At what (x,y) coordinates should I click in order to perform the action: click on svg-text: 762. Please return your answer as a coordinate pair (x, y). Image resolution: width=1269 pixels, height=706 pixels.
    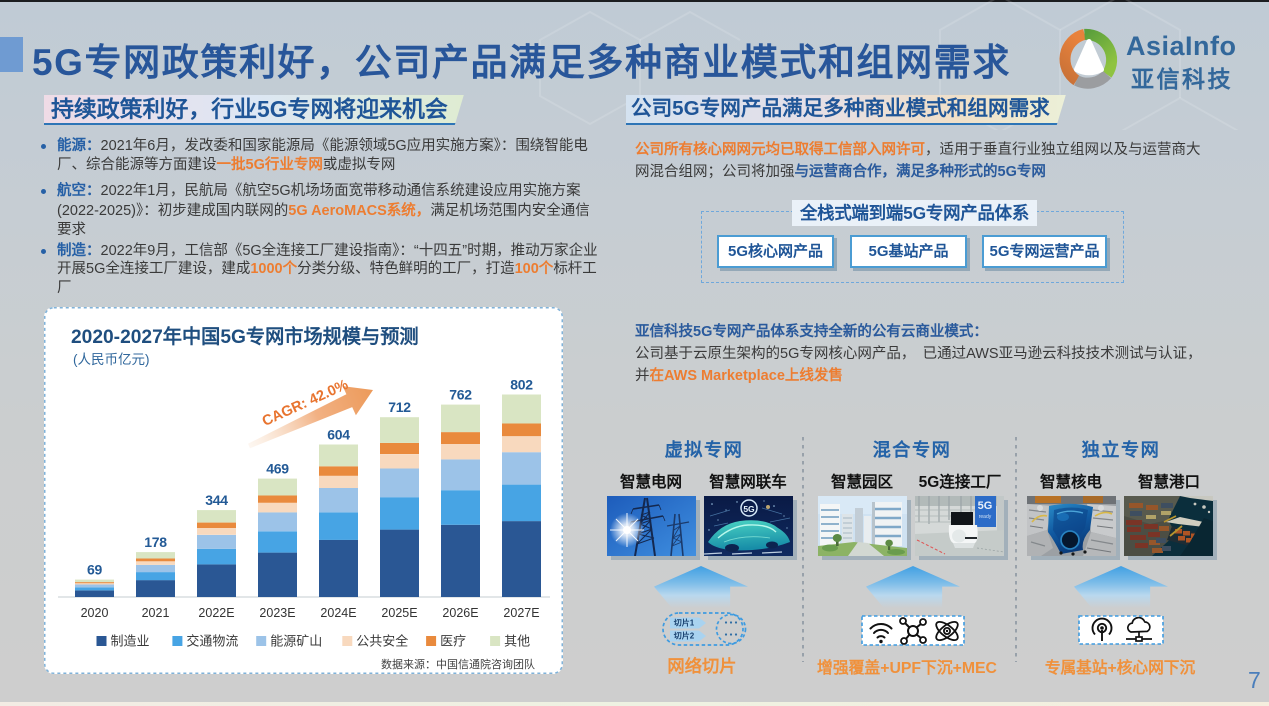
    Looking at the image, I should click on (460, 395).